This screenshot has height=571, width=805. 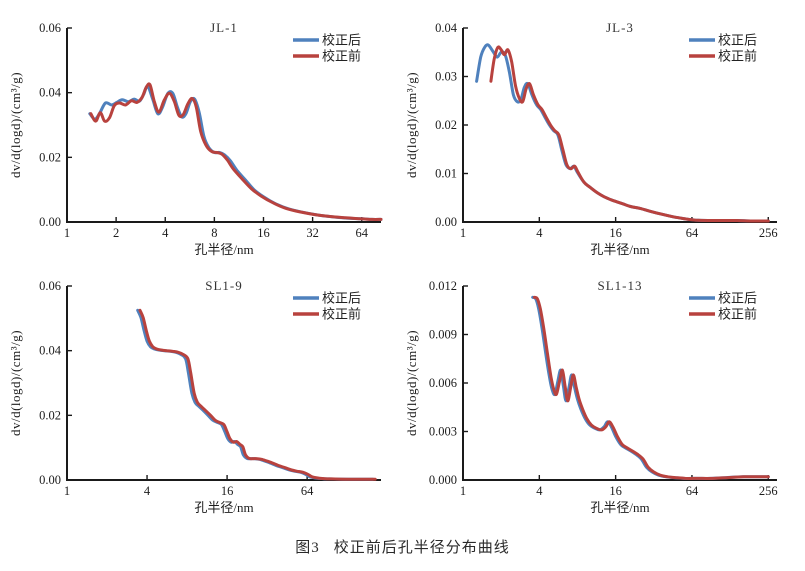 What do you see at coordinates (443, 432) in the screenshot?
I see `y-tick-label: 0.003` at bounding box center [443, 432].